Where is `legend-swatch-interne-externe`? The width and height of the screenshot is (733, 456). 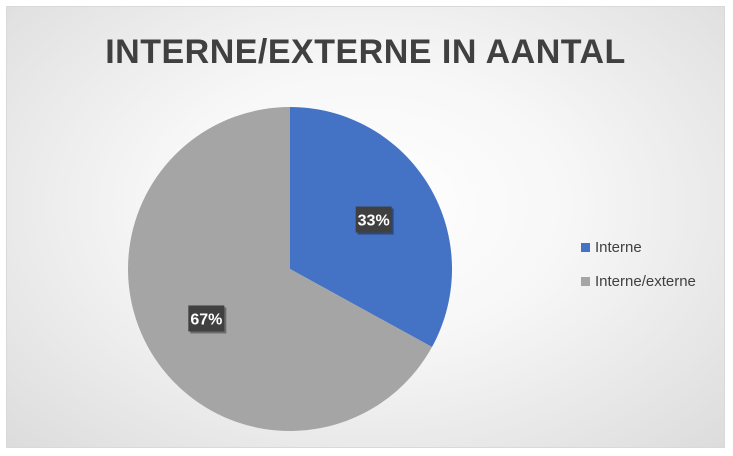 legend-swatch-interne-externe is located at coordinates (585, 281).